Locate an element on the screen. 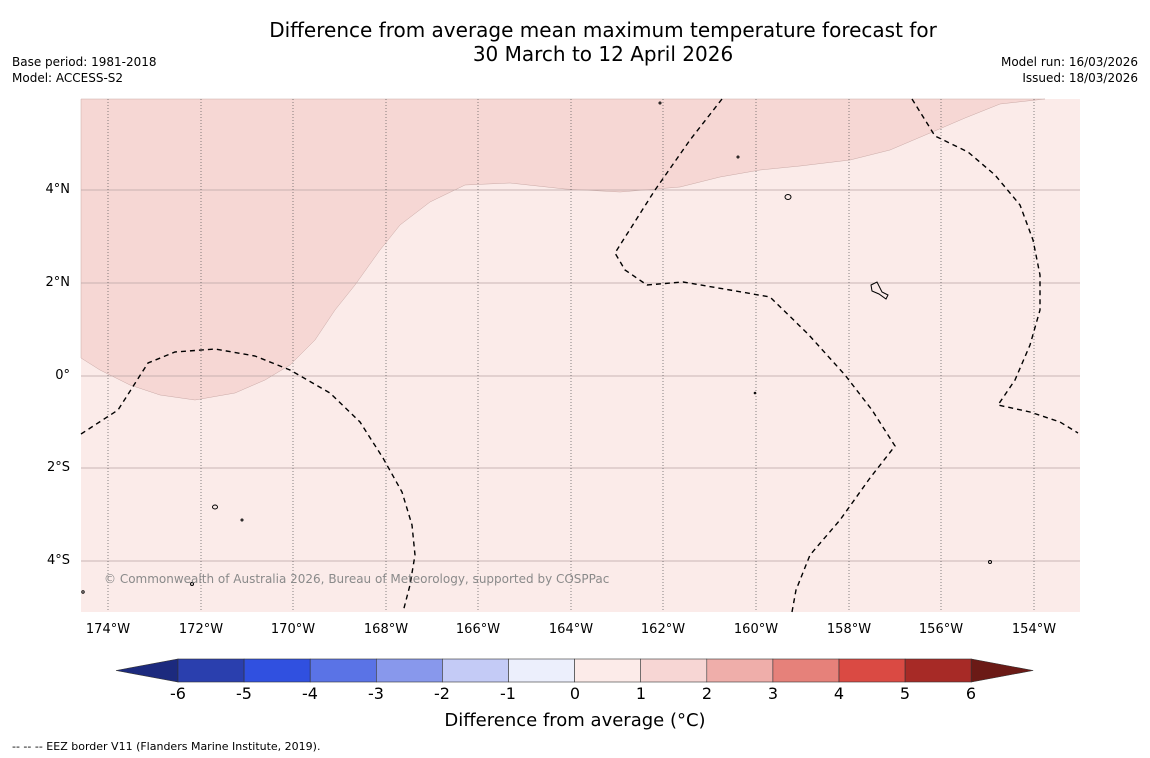 This screenshot has width=1150, height=758. colorbar-label: -5 is located at coordinates (244, 693).